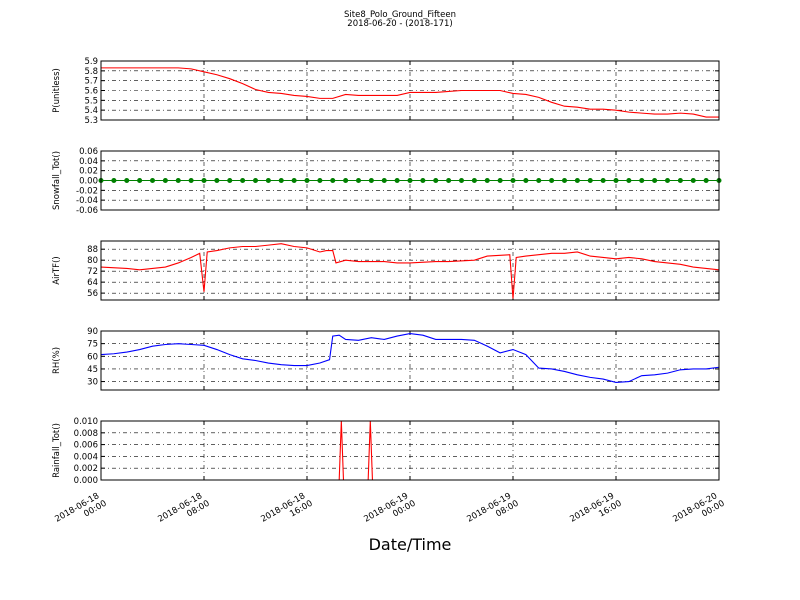 This screenshot has width=800, height=600. I want to click on x-tick-label: 2018-06-18 08:00, so click(183, 511).